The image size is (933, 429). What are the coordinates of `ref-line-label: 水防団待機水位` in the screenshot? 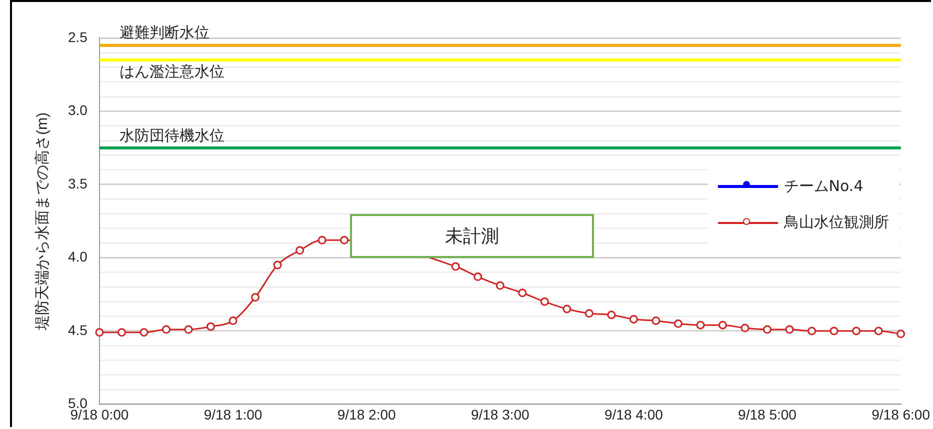 It's located at (171, 135).